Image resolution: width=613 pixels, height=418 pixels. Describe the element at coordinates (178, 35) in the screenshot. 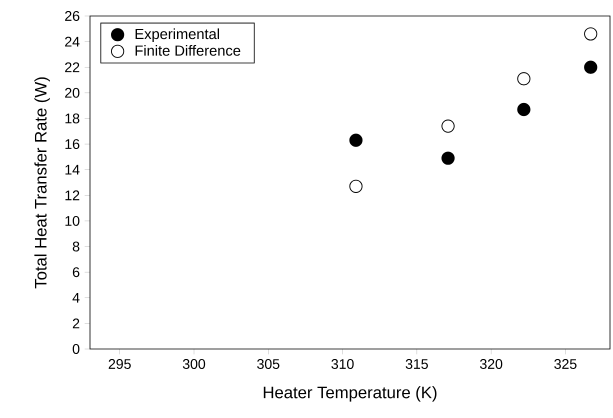

I see `legend-label: Experimental` at that location.